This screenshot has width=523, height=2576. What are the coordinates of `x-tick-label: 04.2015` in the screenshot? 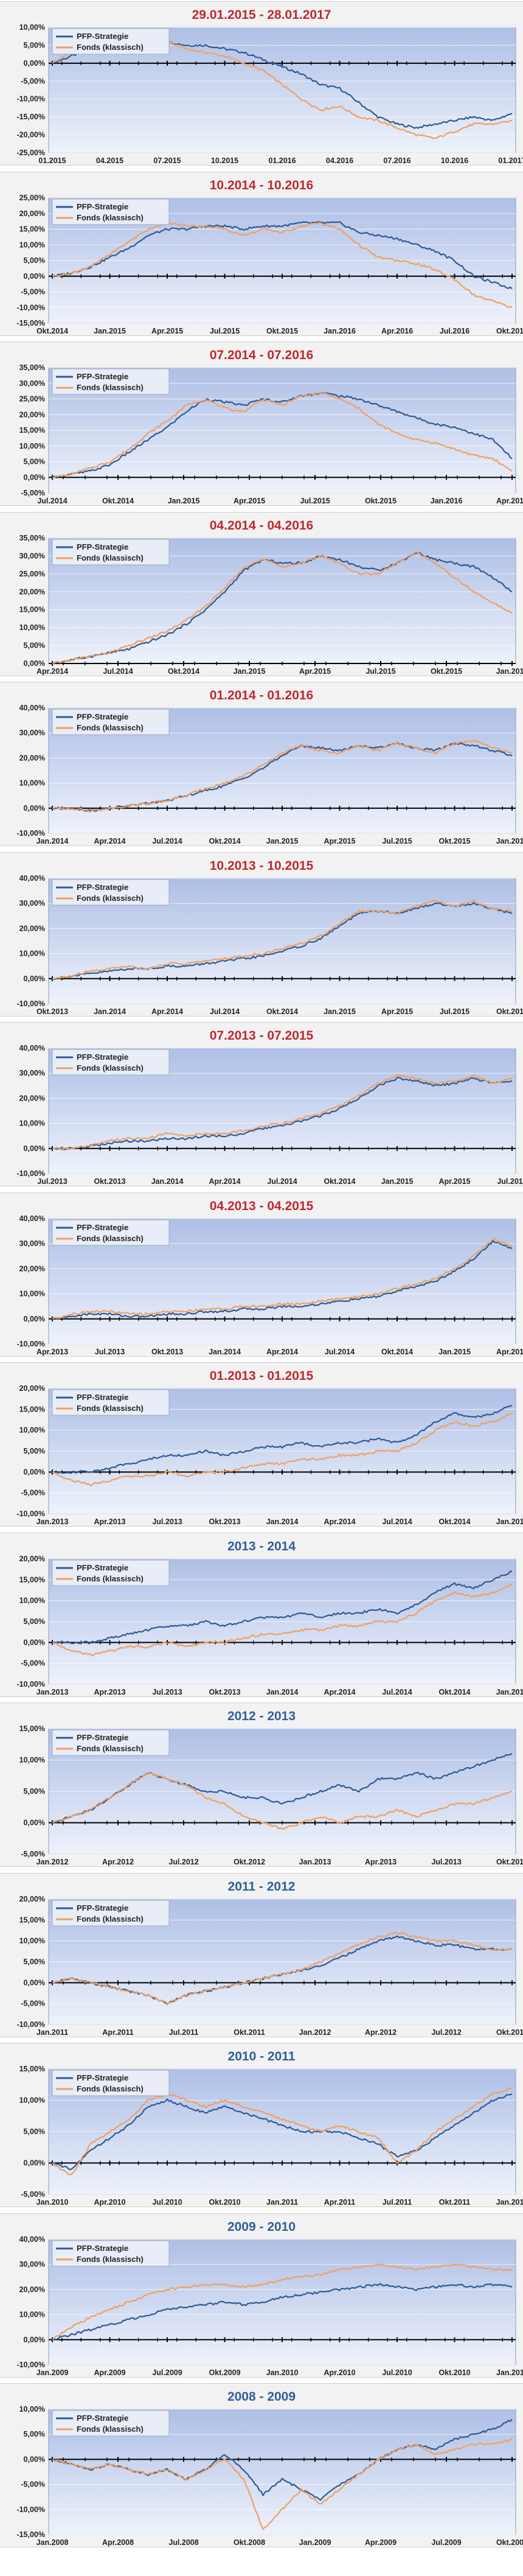 It's located at (110, 161).